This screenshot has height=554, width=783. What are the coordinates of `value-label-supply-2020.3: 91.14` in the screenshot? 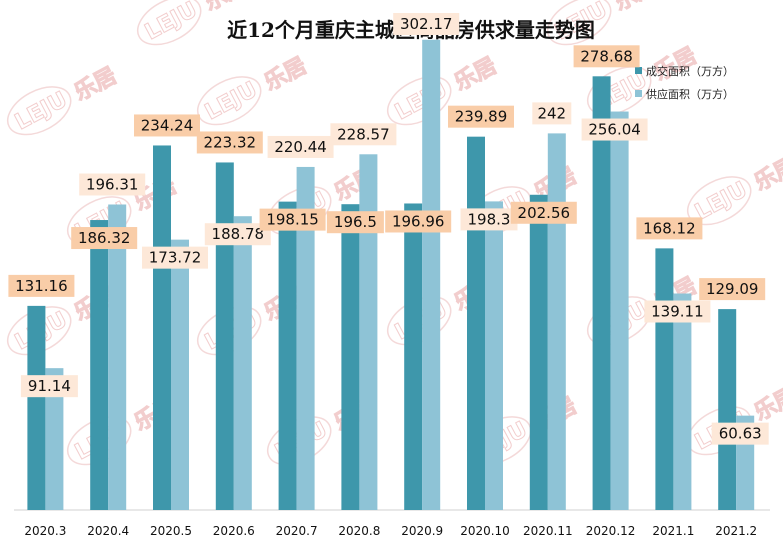 It's located at (49, 386).